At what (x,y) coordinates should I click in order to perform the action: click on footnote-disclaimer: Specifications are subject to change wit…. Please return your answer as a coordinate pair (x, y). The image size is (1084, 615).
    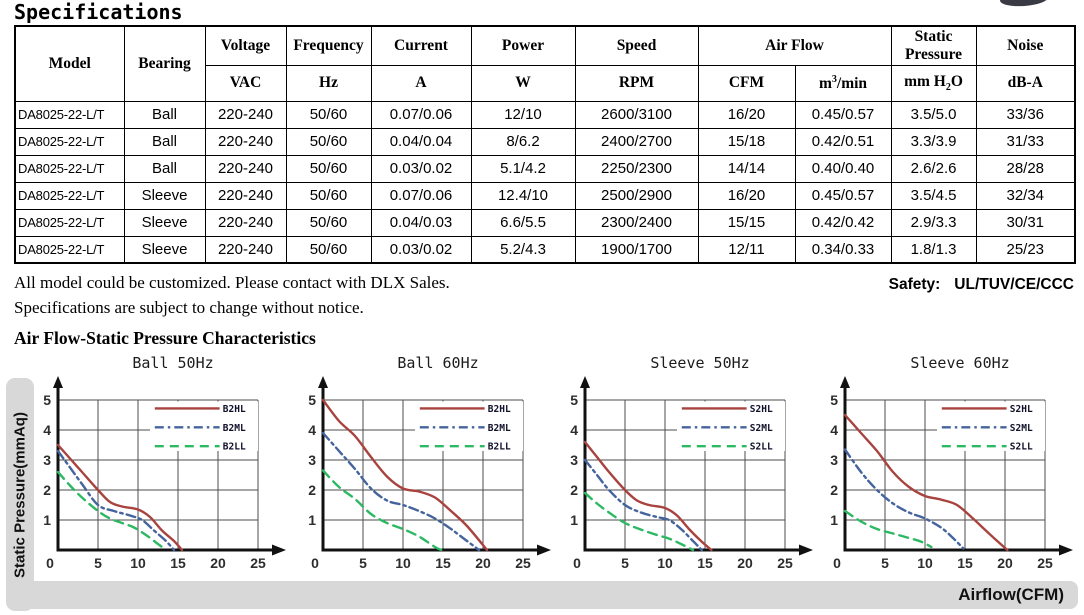
    Looking at the image, I should click on (189, 307).